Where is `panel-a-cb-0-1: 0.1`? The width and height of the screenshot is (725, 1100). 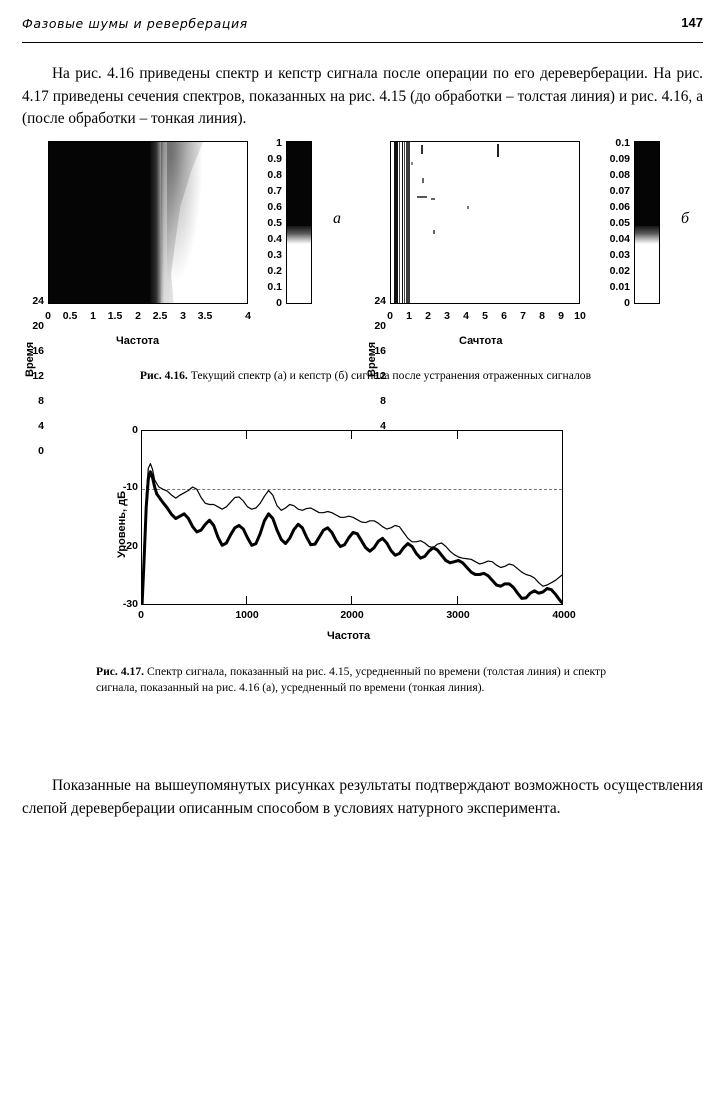 panel-a-cb-0-1: 0.1 is located at coordinates (274, 287).